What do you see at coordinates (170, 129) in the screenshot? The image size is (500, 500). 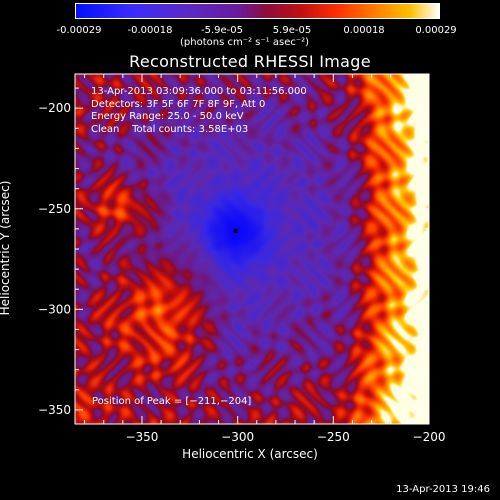 I see `info-counts: Clean Total counts: 3.58E+03` at bounding box center [170, 129].